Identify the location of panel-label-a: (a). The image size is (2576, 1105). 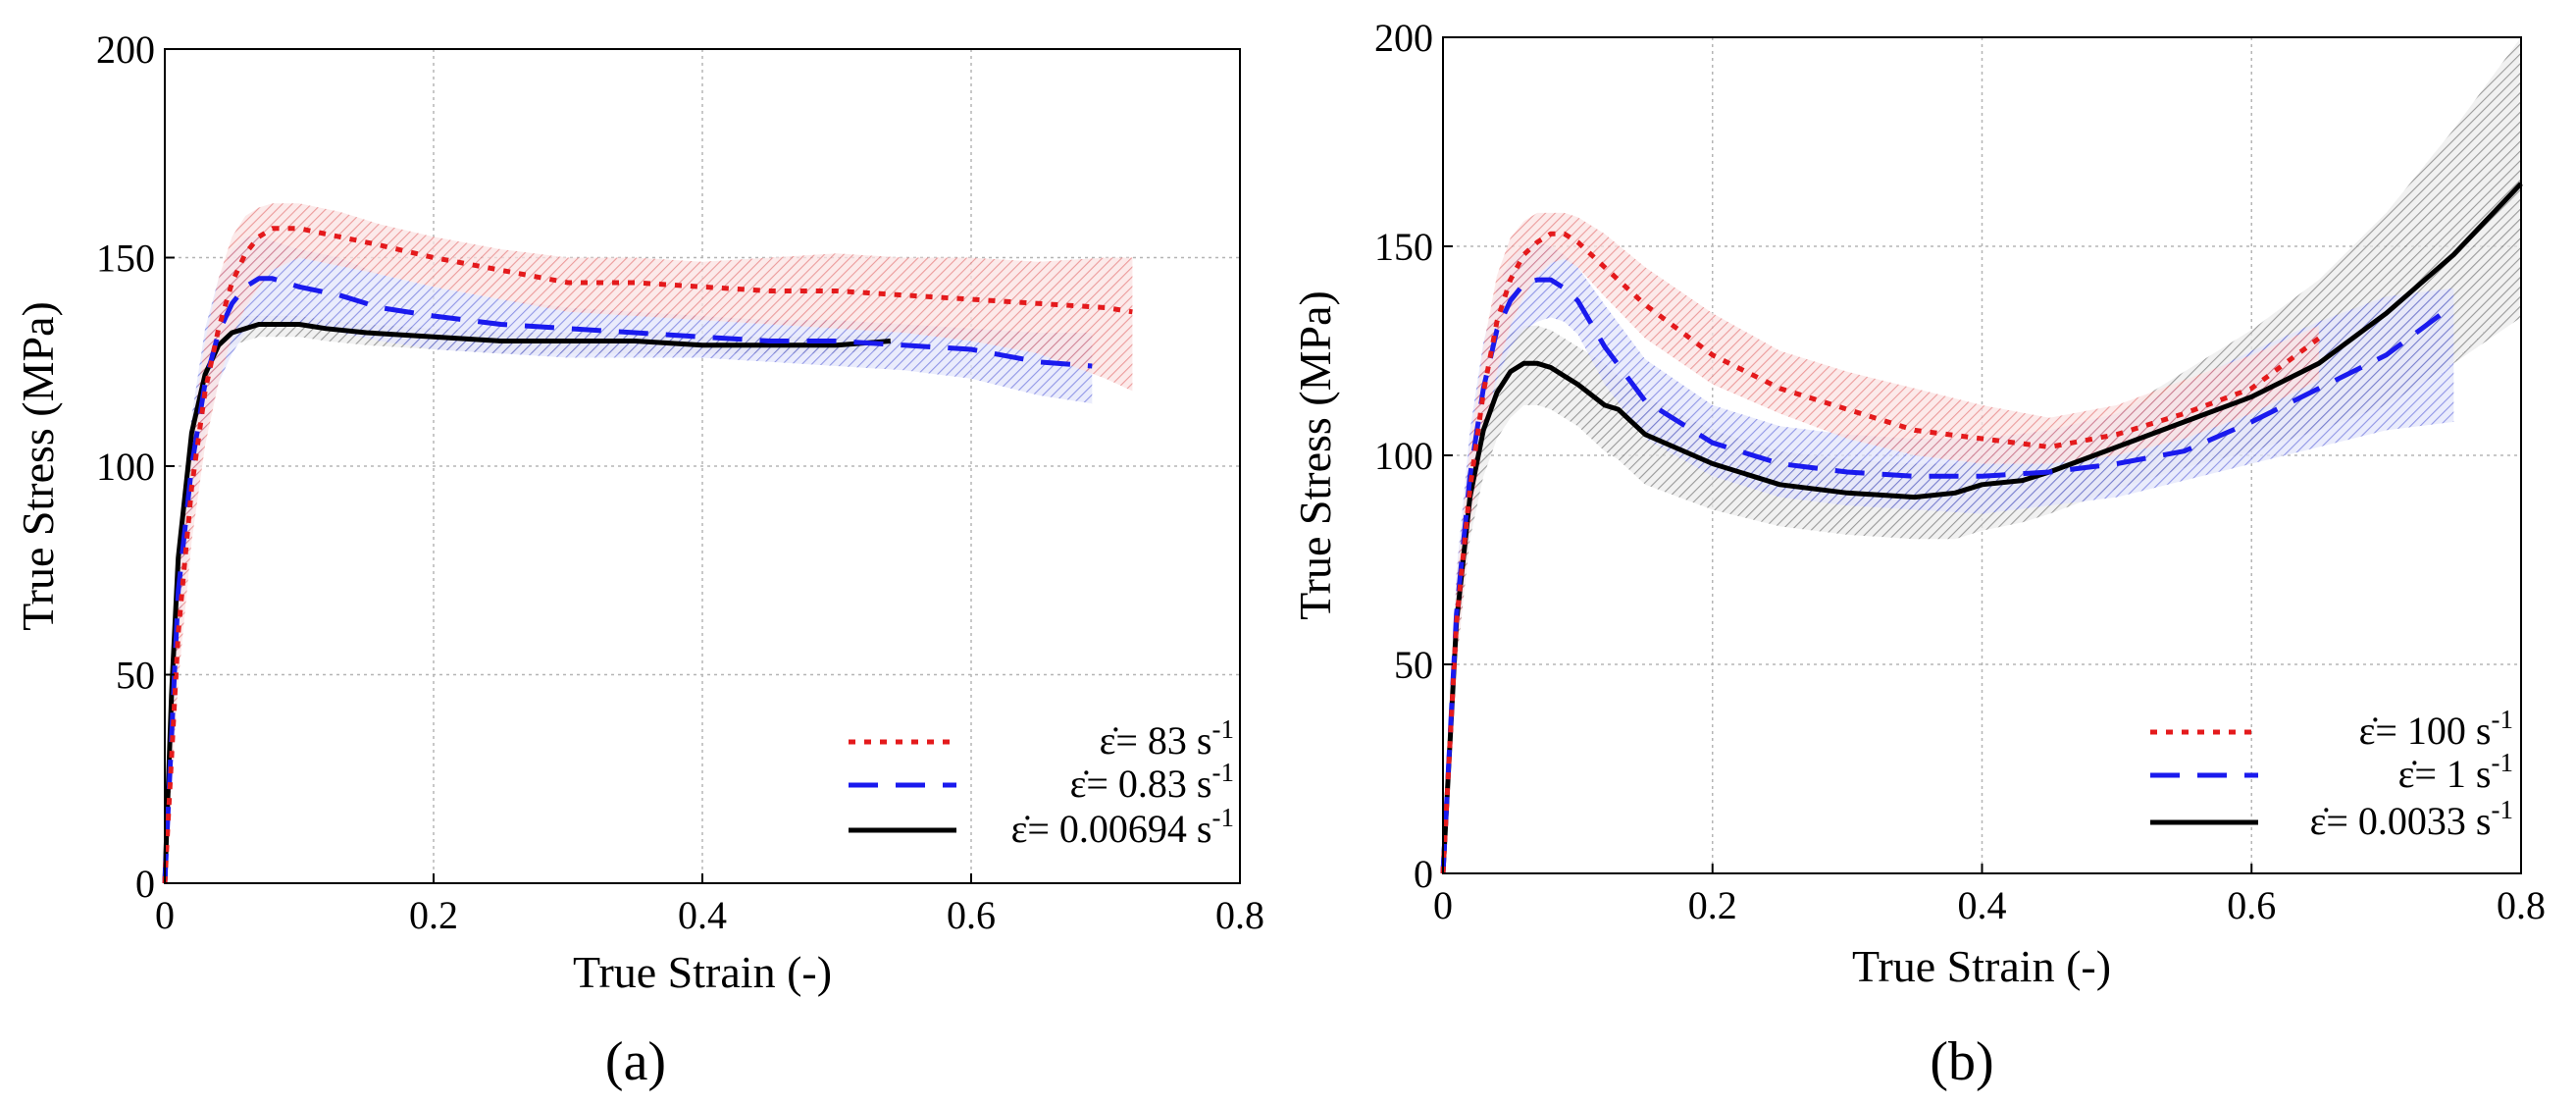
(635, 1061).